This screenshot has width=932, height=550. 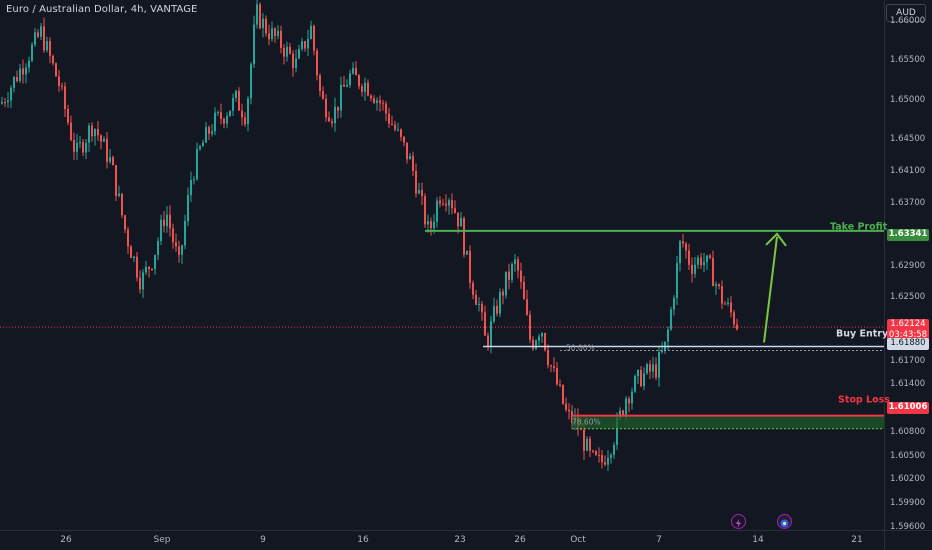 What do you see at coordinates (520, 540) in the screenshot?
I see `time-axis-tick: 26` at bounding box center [520, 540].